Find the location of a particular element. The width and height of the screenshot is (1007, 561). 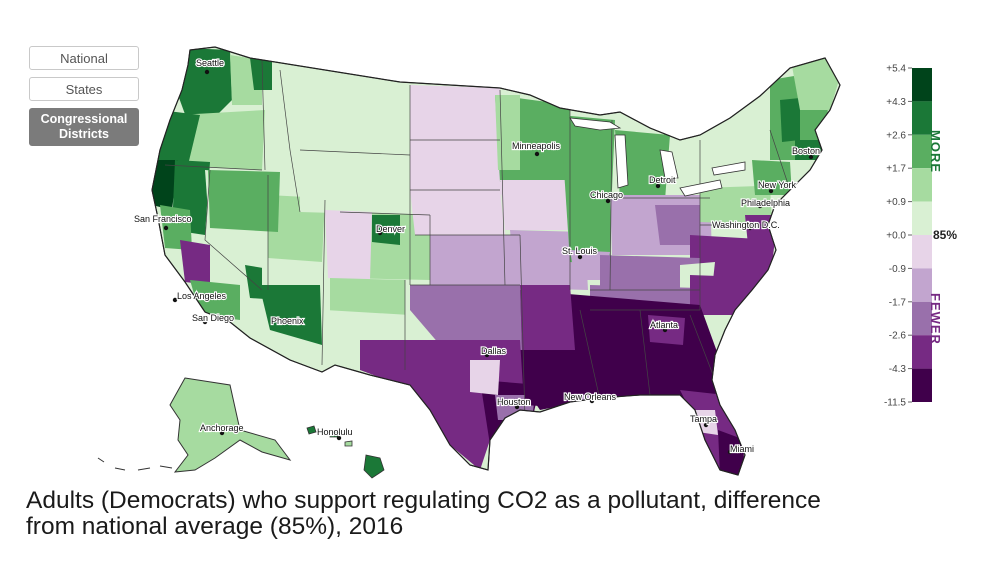

city-marker-tampa is located at coordinates (706, 425).